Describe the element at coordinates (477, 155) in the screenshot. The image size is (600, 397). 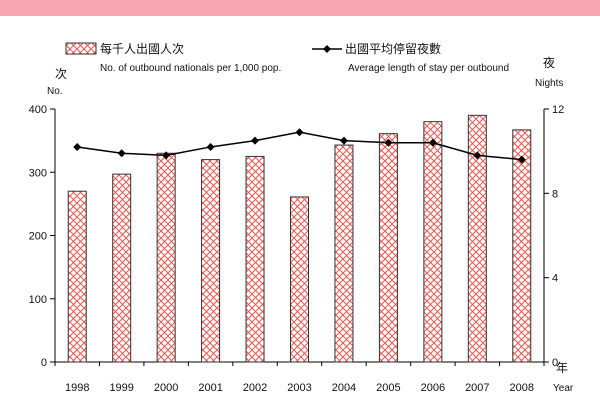
I see `stay-point-2007` at that location.